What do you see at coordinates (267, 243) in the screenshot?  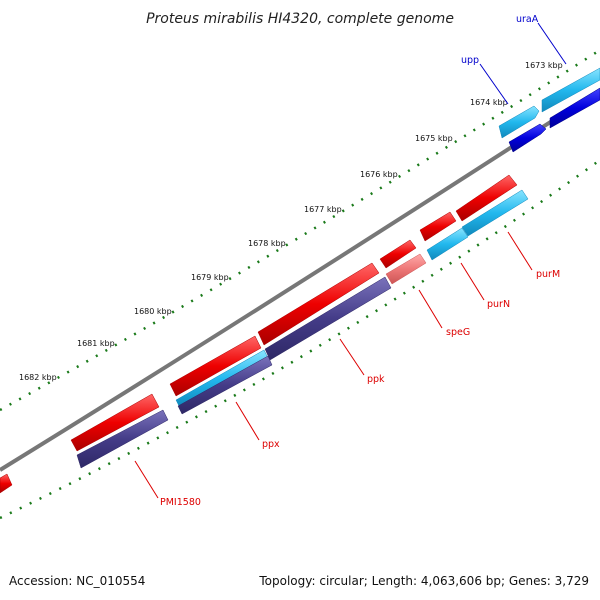 I see `tick-label: 1678 kbp` at bounding box center [267, 243].